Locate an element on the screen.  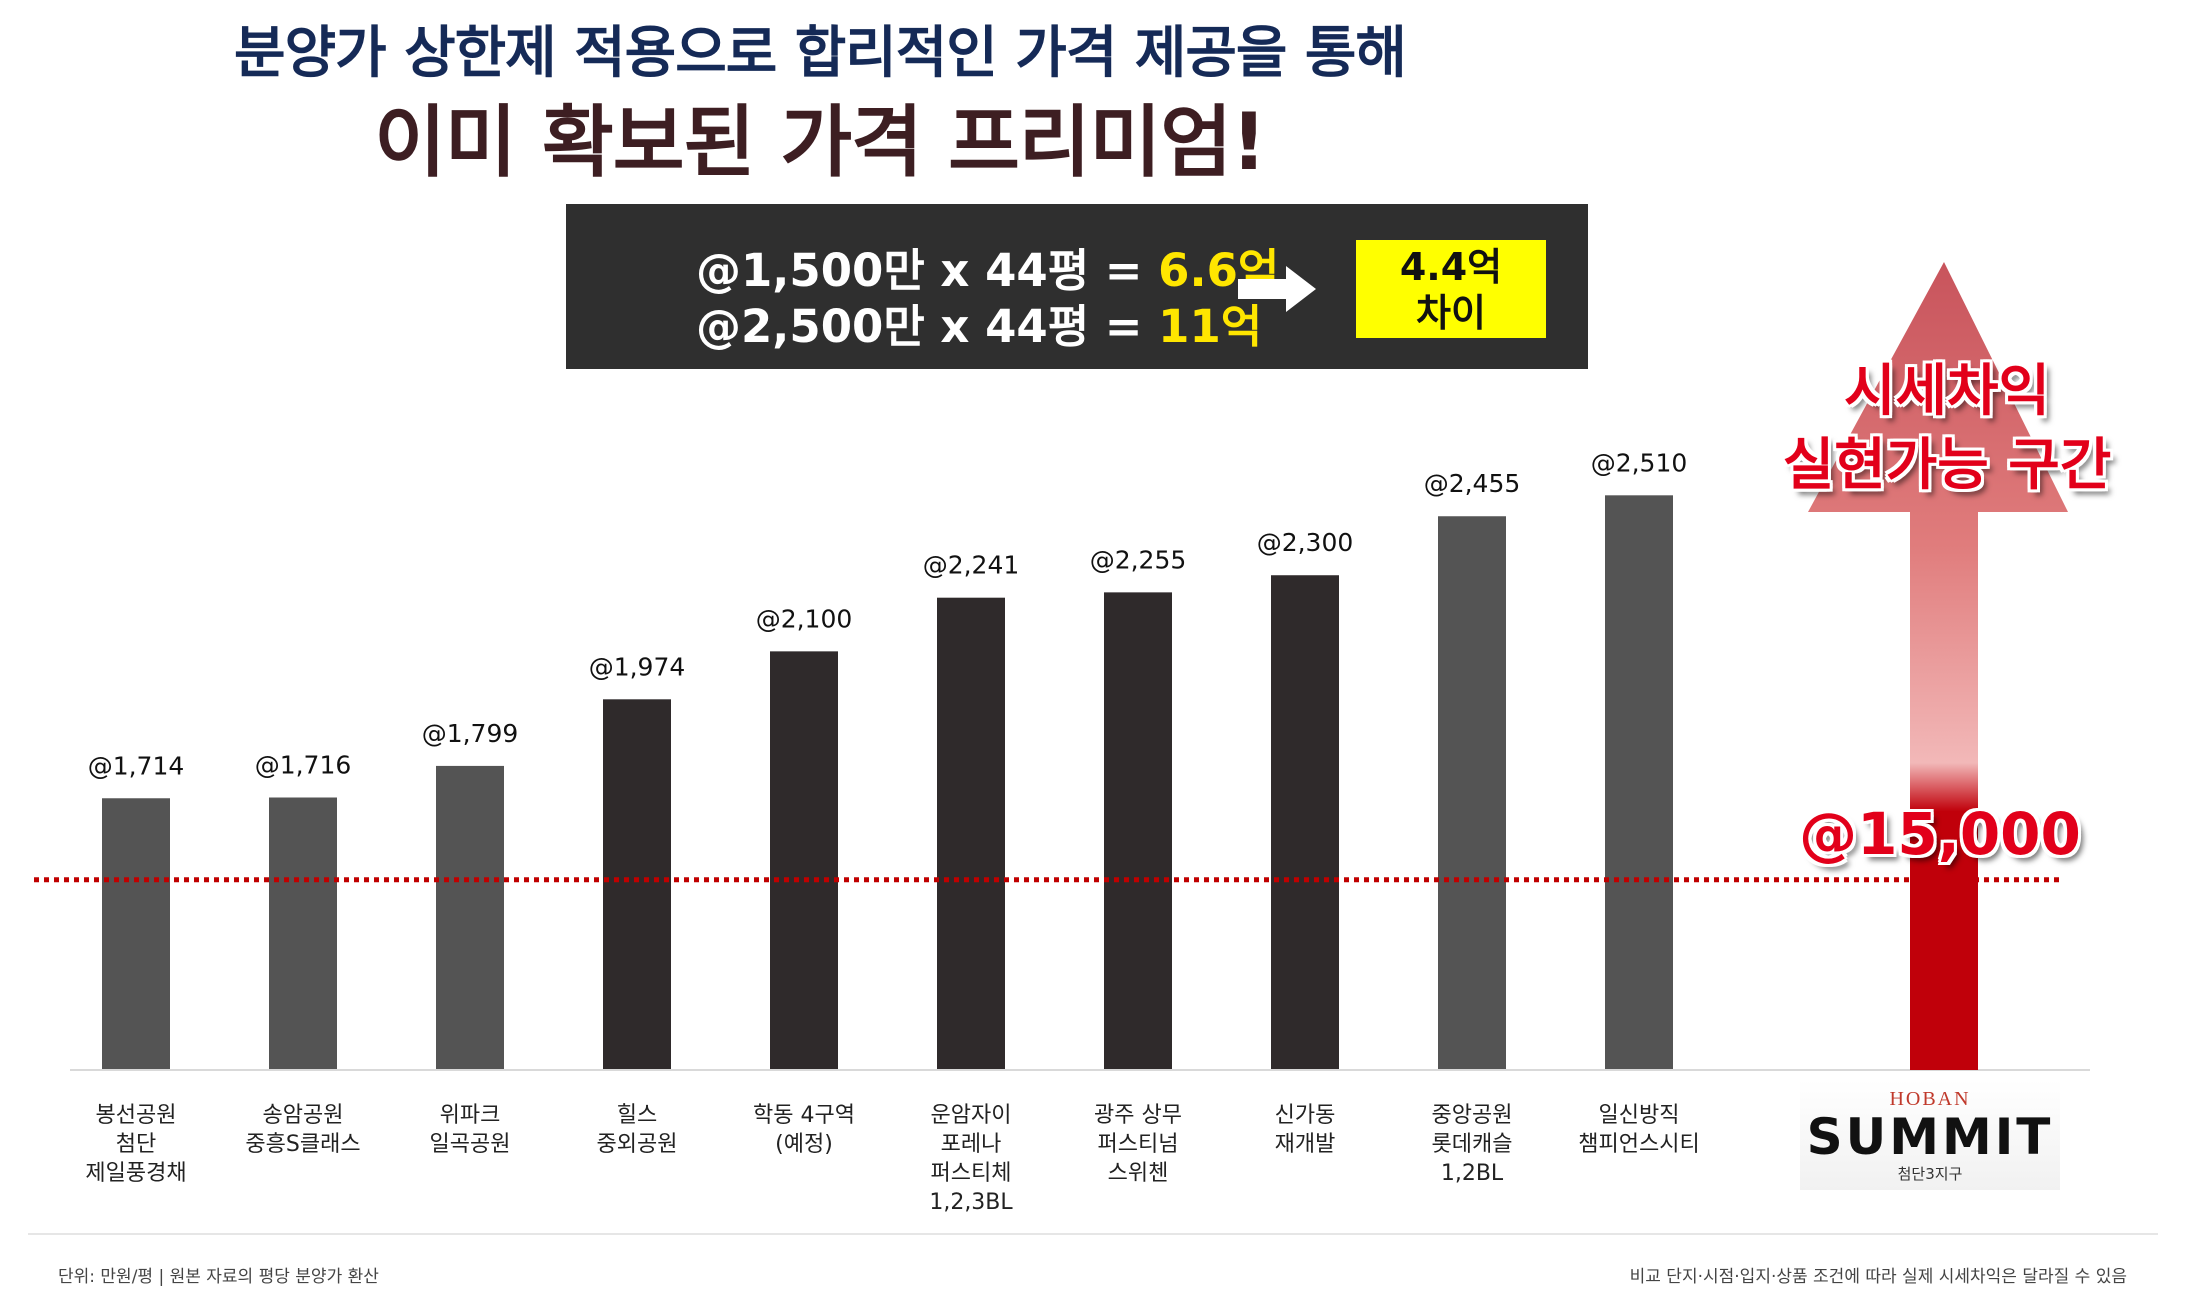
calc-row-1: @1,500만 x 44평 = 6.6억 is located at coordinates (987, 266).